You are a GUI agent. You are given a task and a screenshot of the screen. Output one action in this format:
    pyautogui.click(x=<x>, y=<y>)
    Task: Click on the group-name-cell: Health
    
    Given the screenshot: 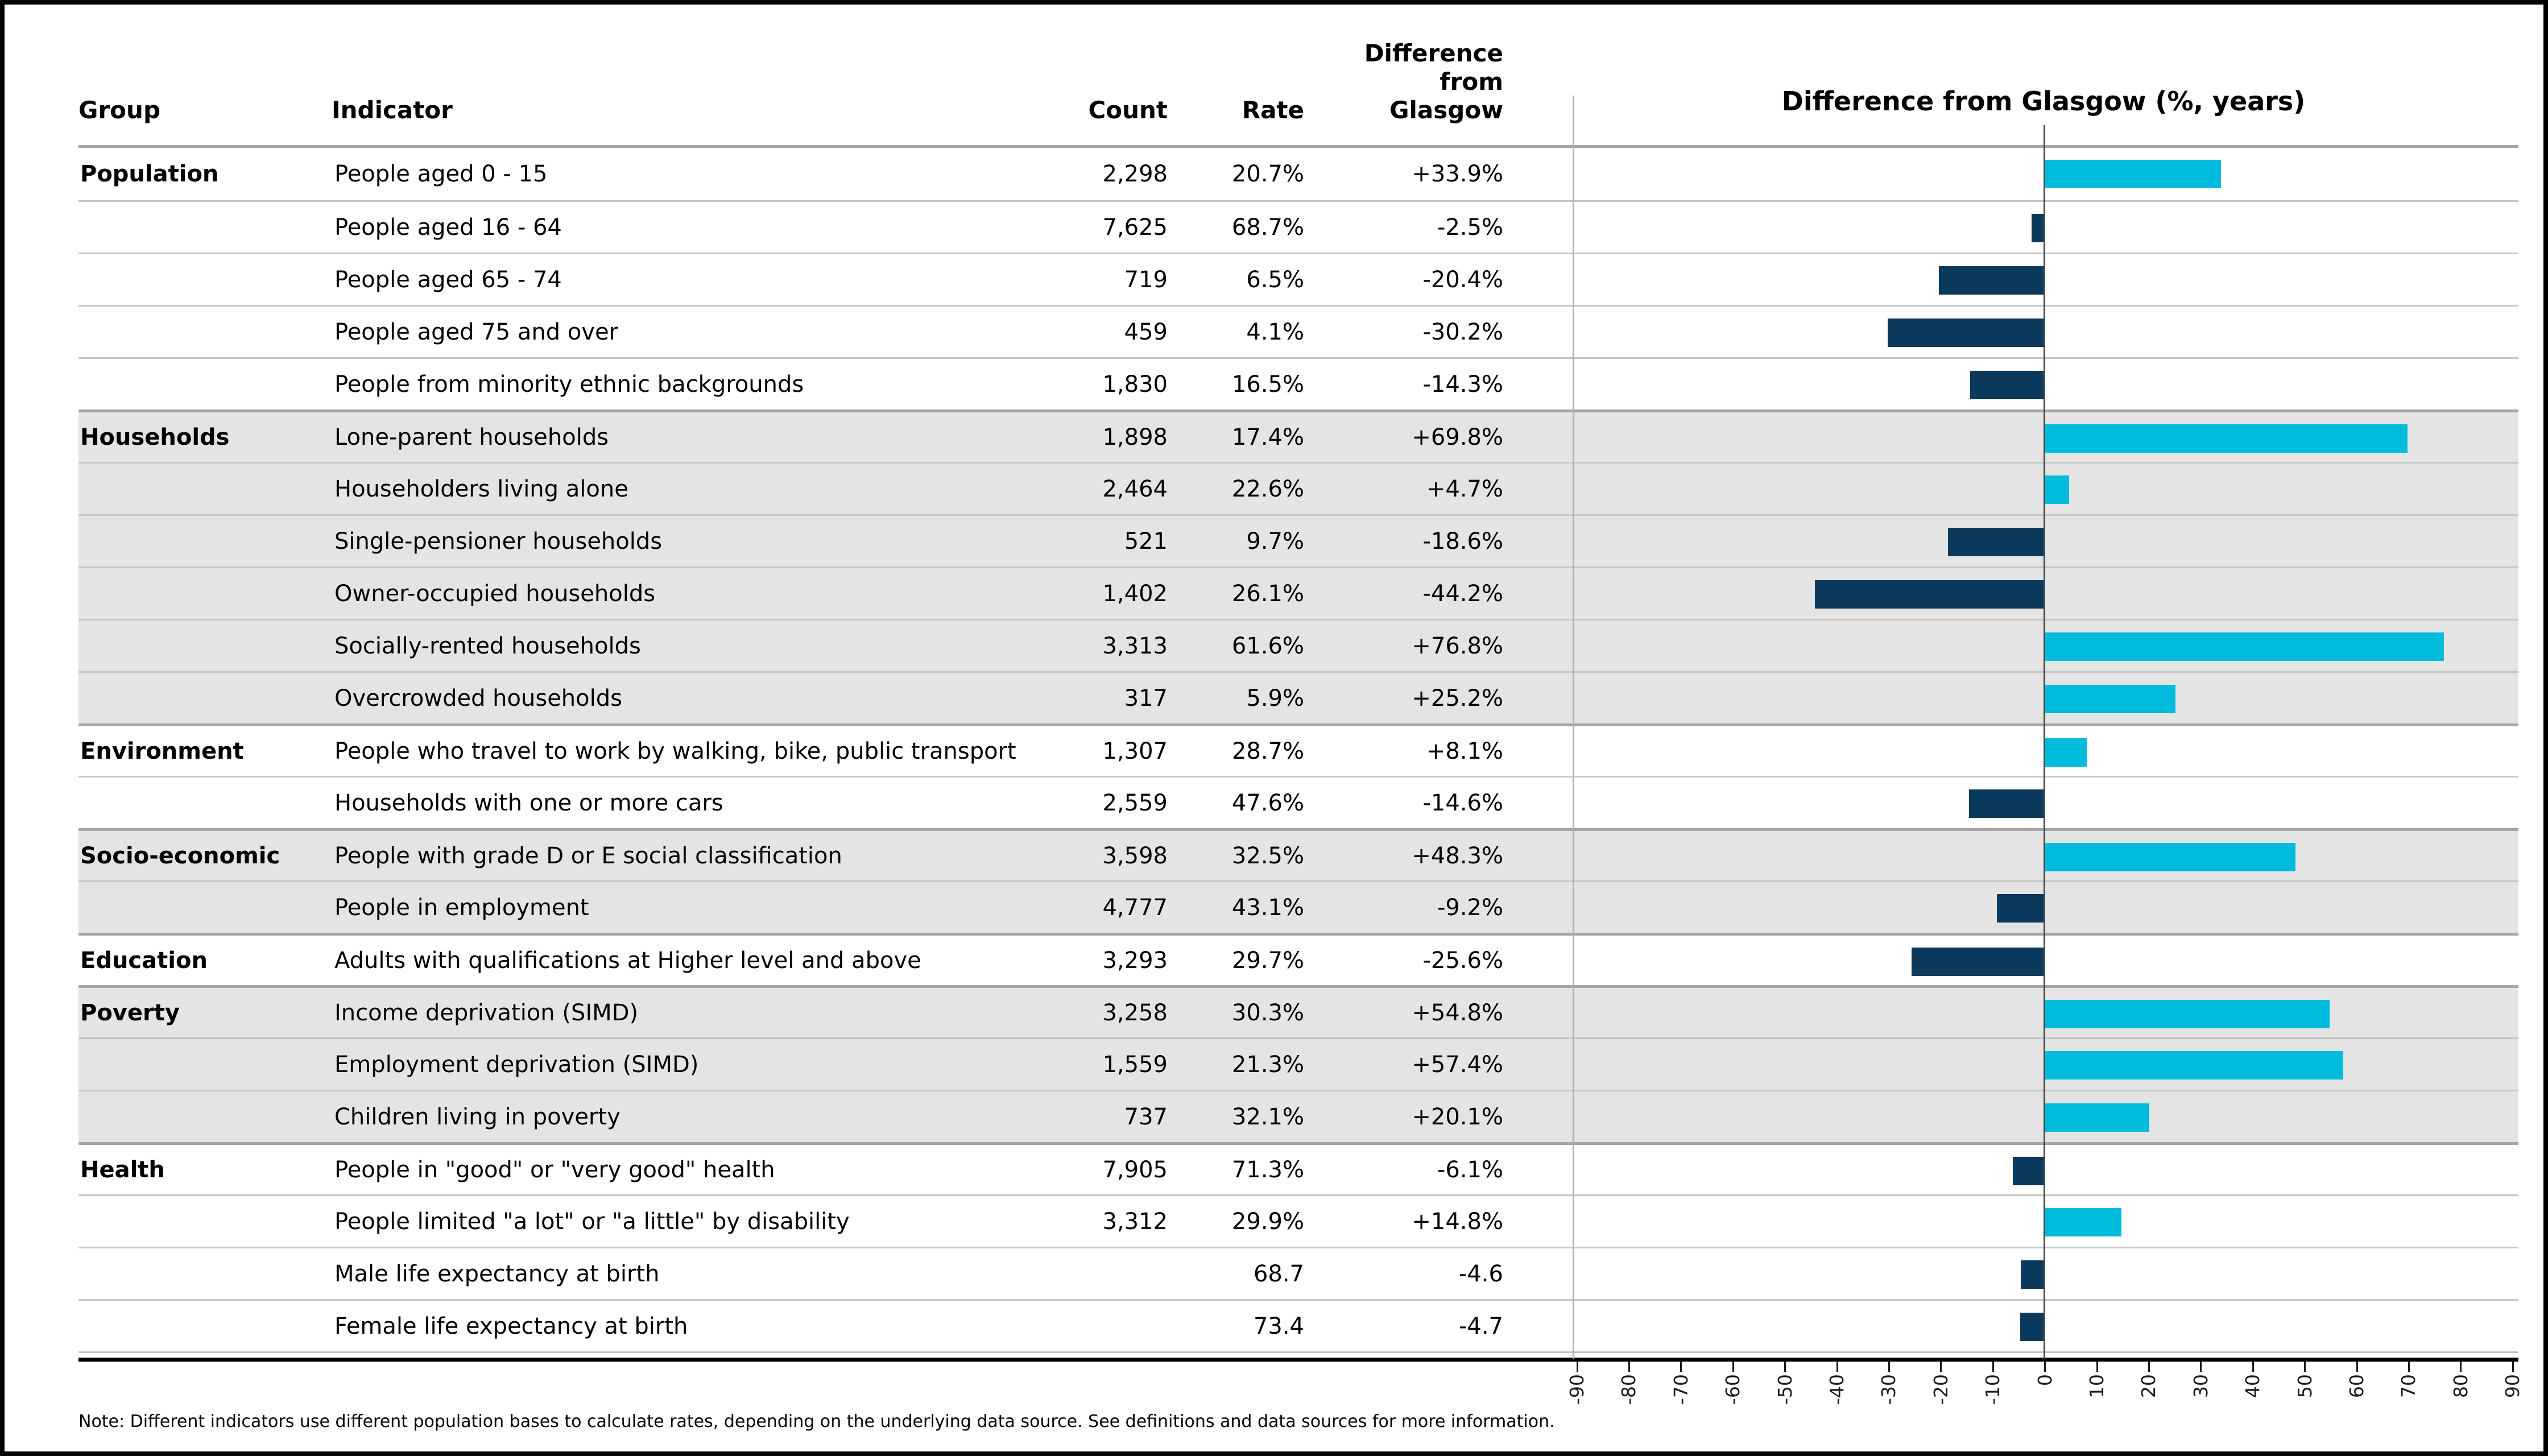 What is the action you would take?
    pyautogui.click(x=122, y=1169)
    